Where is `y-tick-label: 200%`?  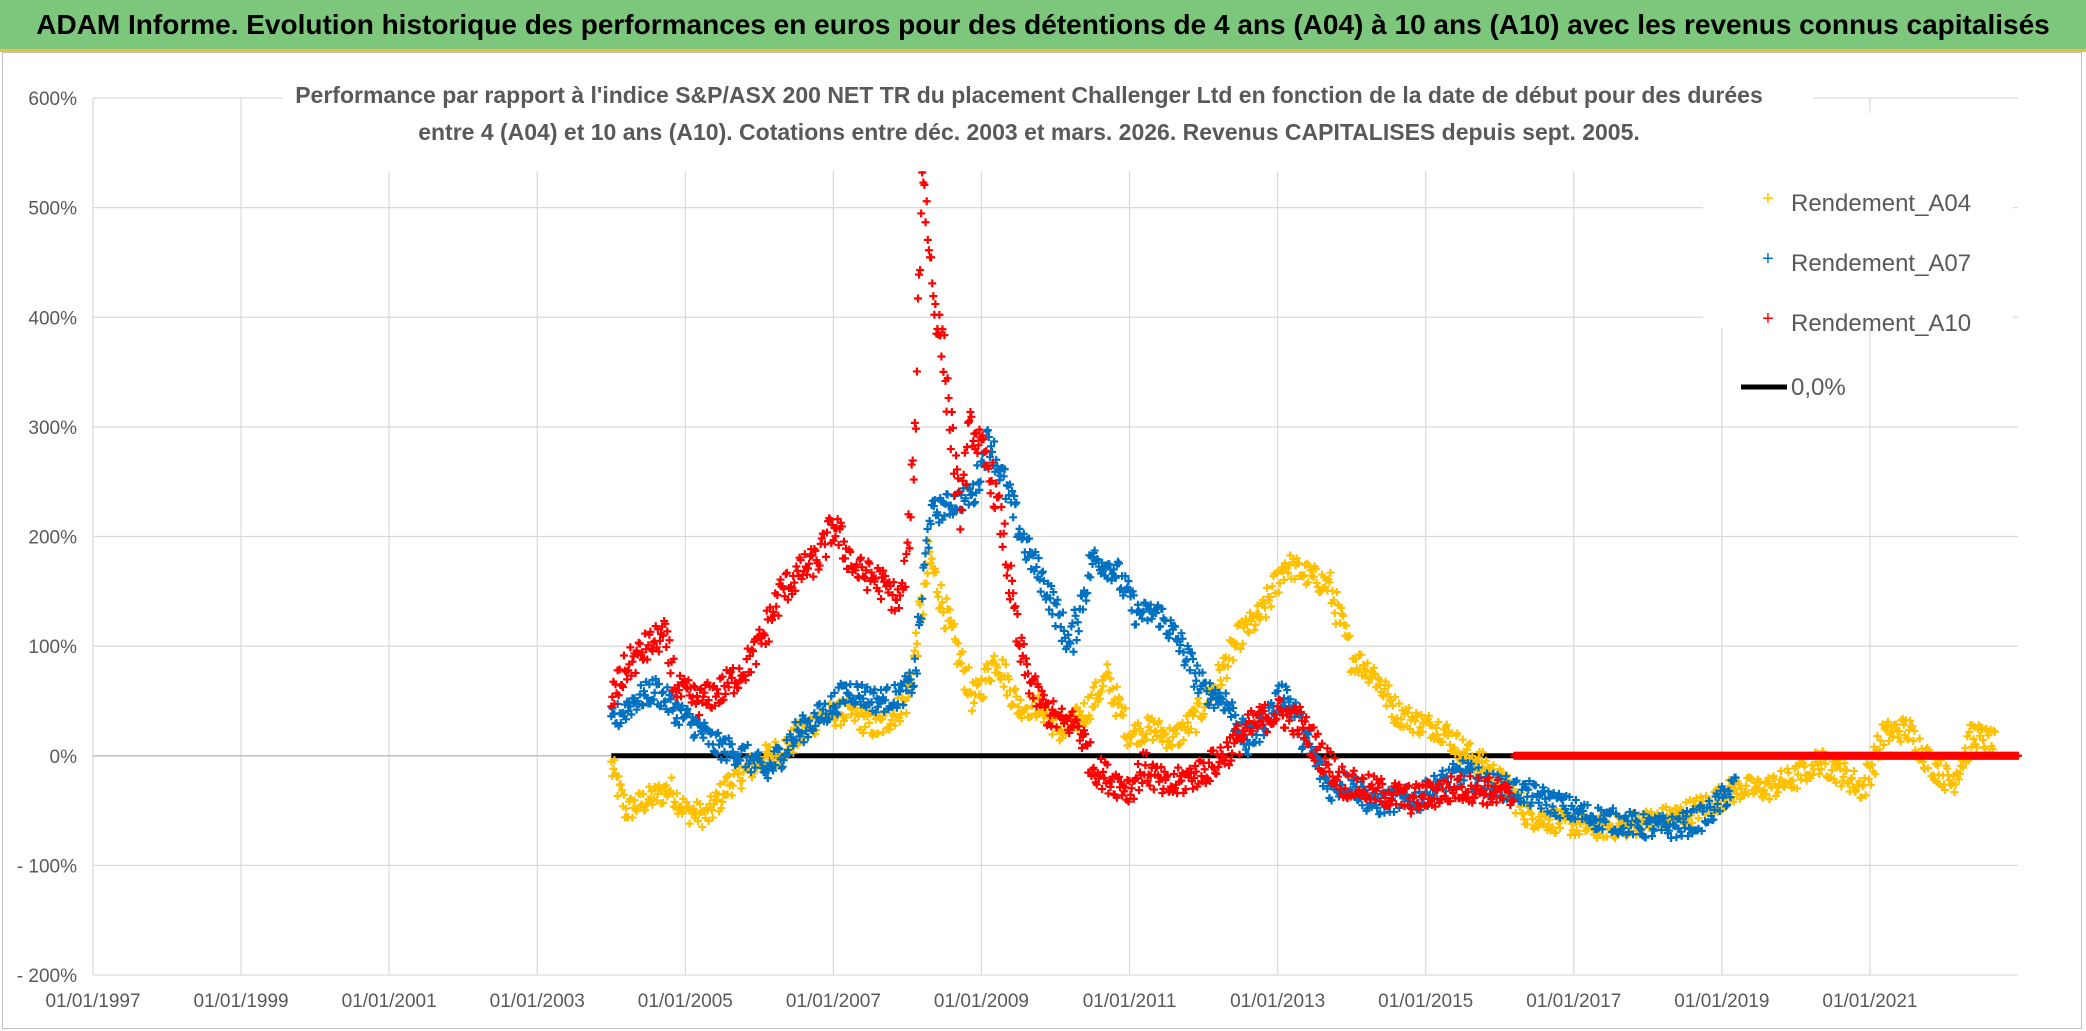
y-tick-label: 200% is located at coordinates (52, 538).